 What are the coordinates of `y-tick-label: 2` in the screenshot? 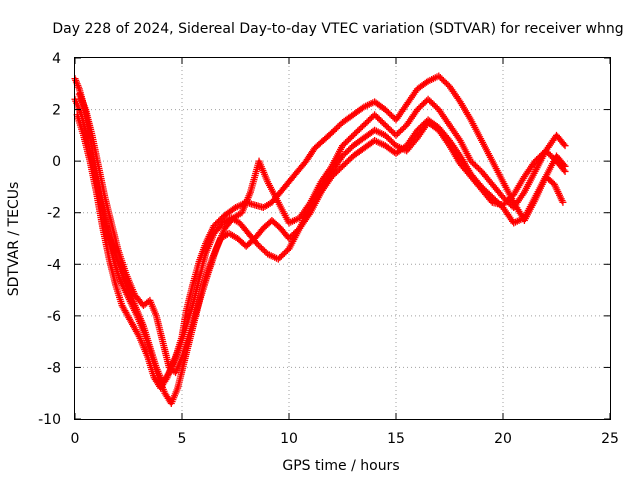 It's located at (56, 111).